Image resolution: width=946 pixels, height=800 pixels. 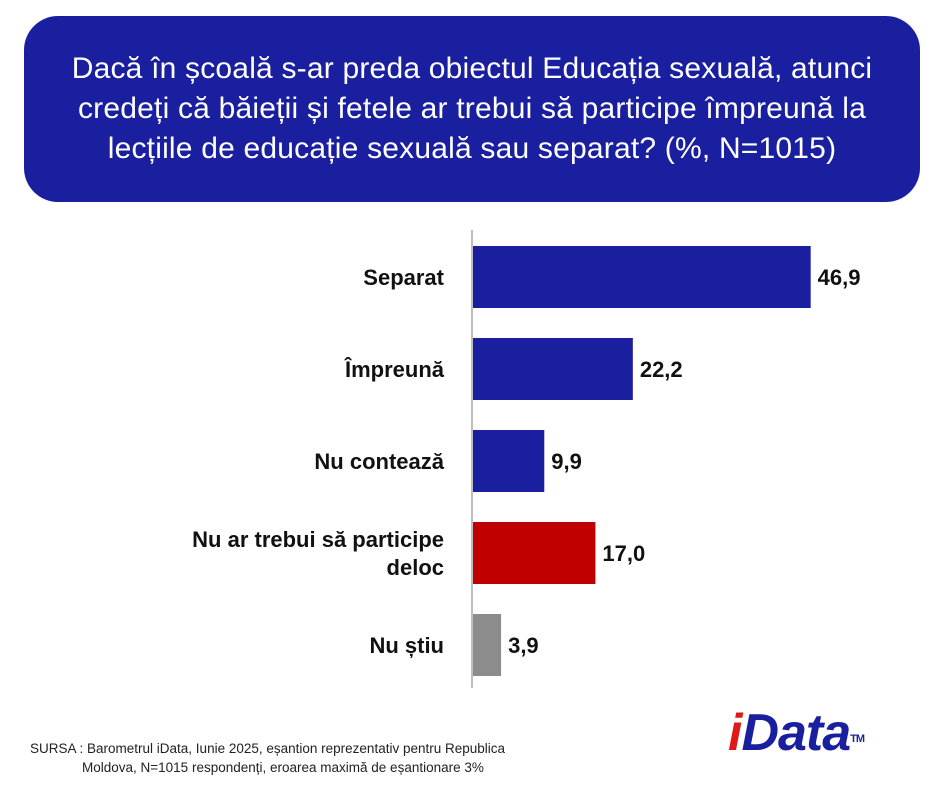 I want to click on category-label-2: Nu contează, so click(x=379, y=461).